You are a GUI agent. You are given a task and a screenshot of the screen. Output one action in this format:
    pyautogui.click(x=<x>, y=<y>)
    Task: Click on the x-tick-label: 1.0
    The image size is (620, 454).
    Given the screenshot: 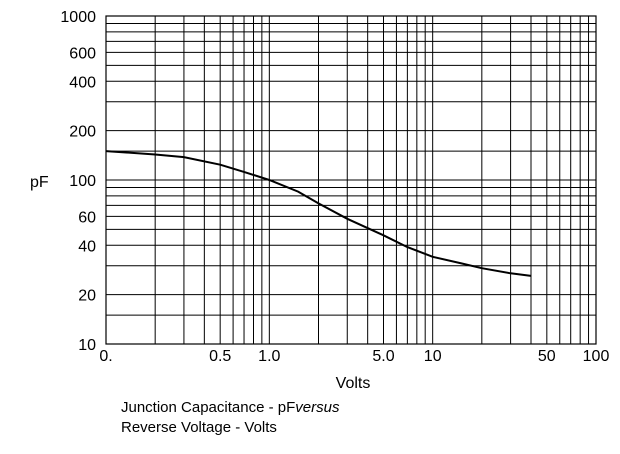 What is the action you would take?
    pyautogui.click(x=269, y=356)
    